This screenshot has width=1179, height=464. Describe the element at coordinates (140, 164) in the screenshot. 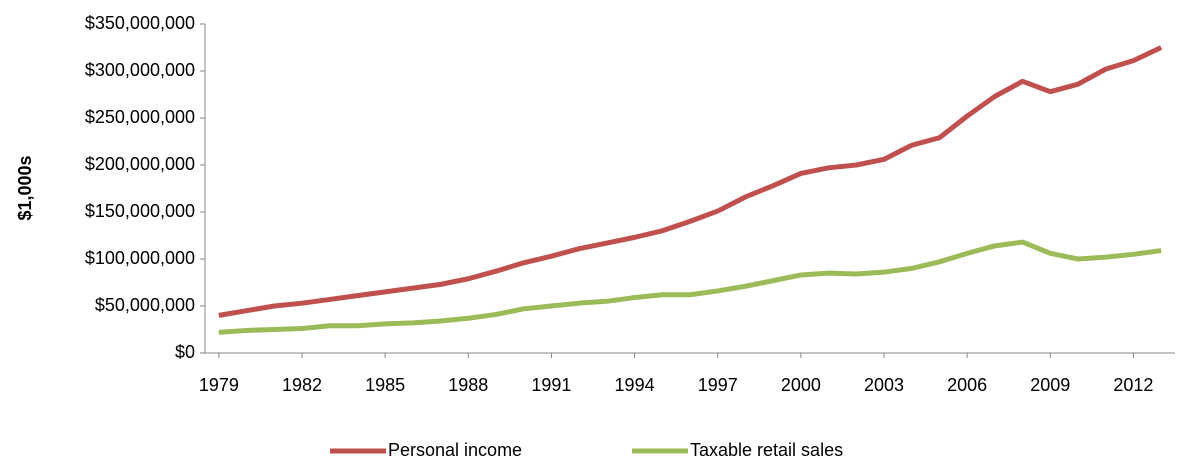

I see `y-tick-label: $200,000,000` at that location.